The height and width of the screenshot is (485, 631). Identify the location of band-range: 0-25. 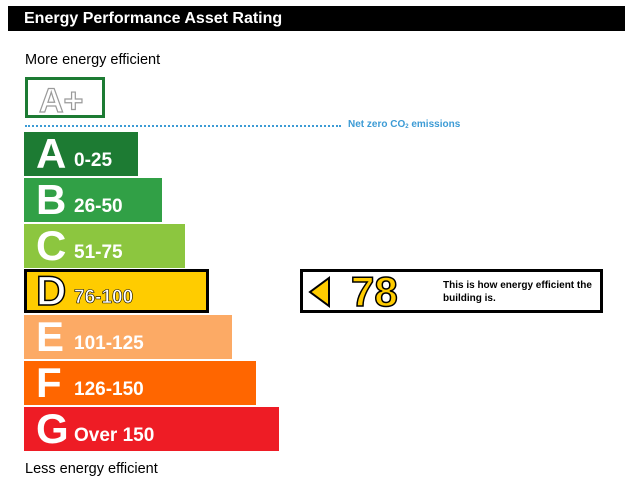
(93, 160).